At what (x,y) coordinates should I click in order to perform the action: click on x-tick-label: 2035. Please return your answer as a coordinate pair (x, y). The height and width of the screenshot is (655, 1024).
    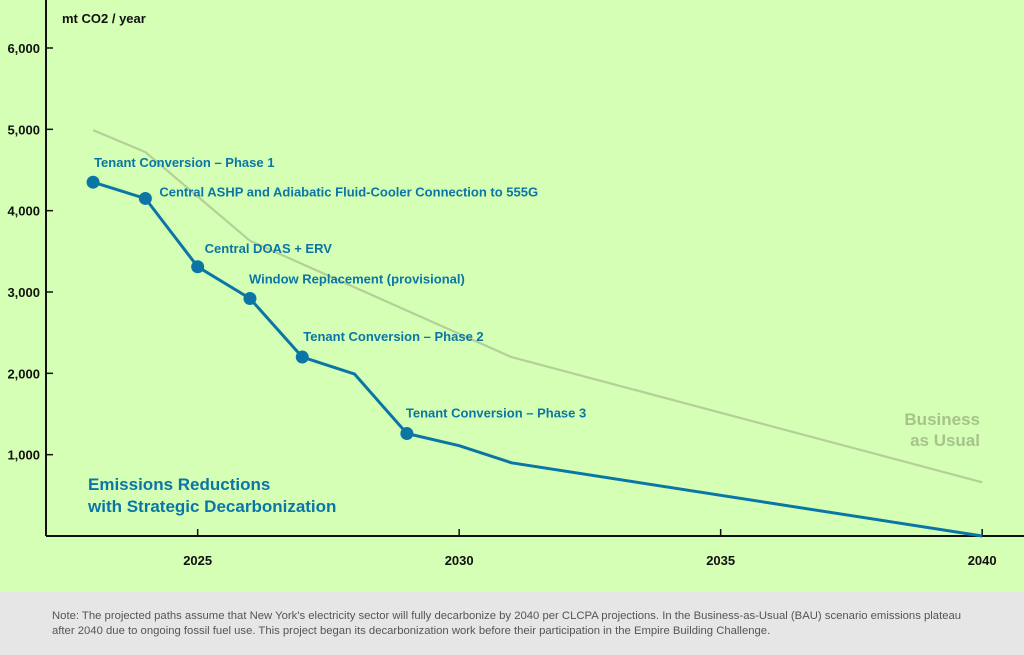
    Looking at the image, I should click on (720, 560).